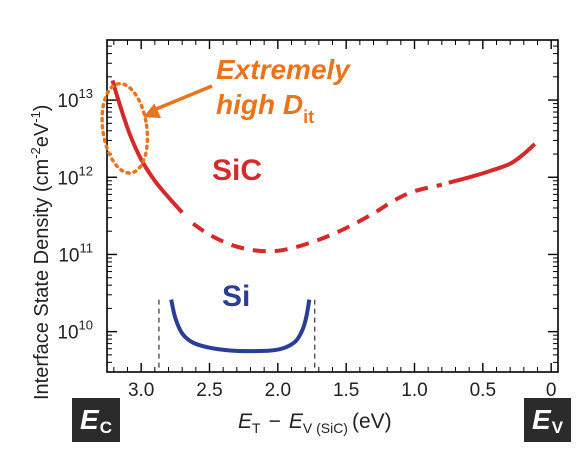 The height and width of the screenshot is (454, 581). What do you see at coordinates (283, 69) in the screenshot?
I see `annotation-line-1: Extremely` at bounding box center [283, 69].